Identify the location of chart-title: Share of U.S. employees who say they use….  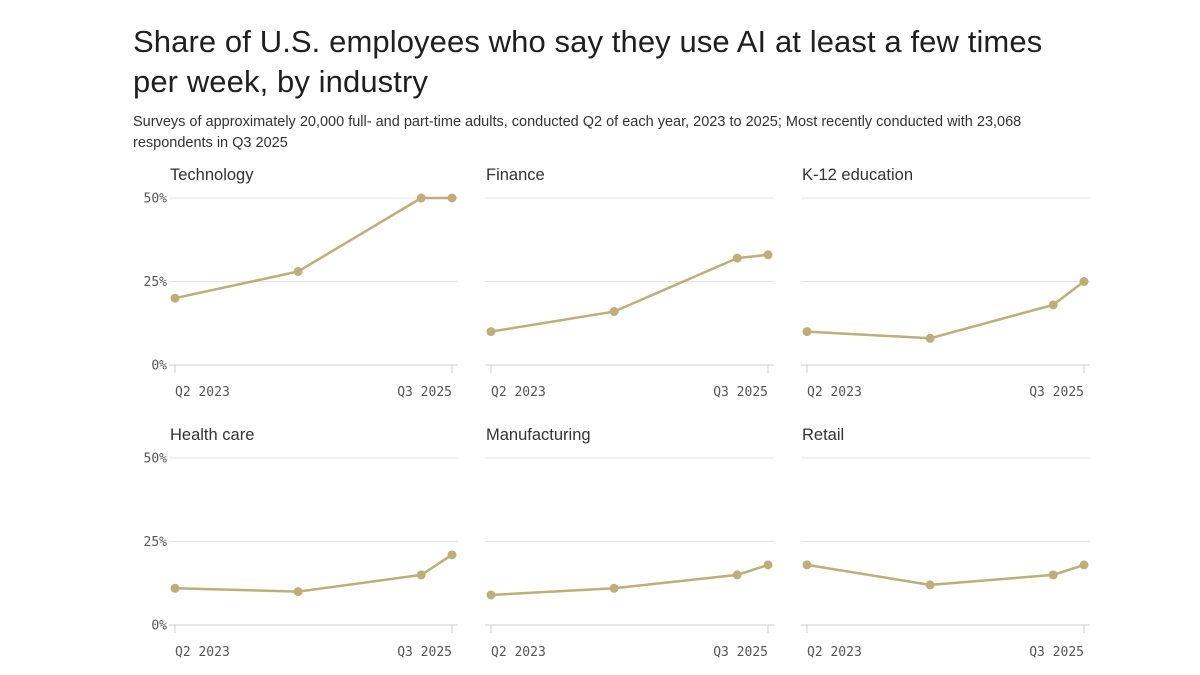
(588, 61).